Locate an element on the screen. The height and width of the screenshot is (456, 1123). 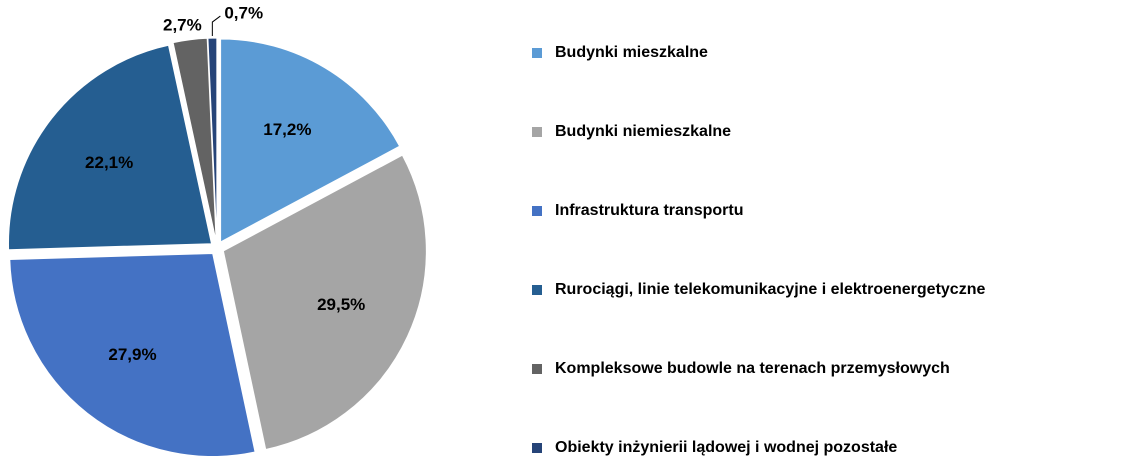
legend-label: Budynki niemieszkalne is located at coordinates (643, 131).